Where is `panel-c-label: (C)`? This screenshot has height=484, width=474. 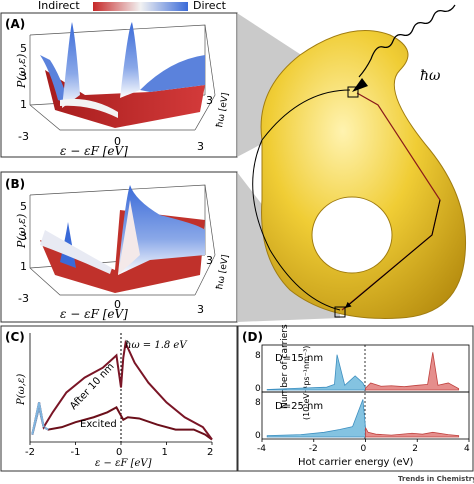
panel-c-label: (C) is located at coordinates (15, 337).